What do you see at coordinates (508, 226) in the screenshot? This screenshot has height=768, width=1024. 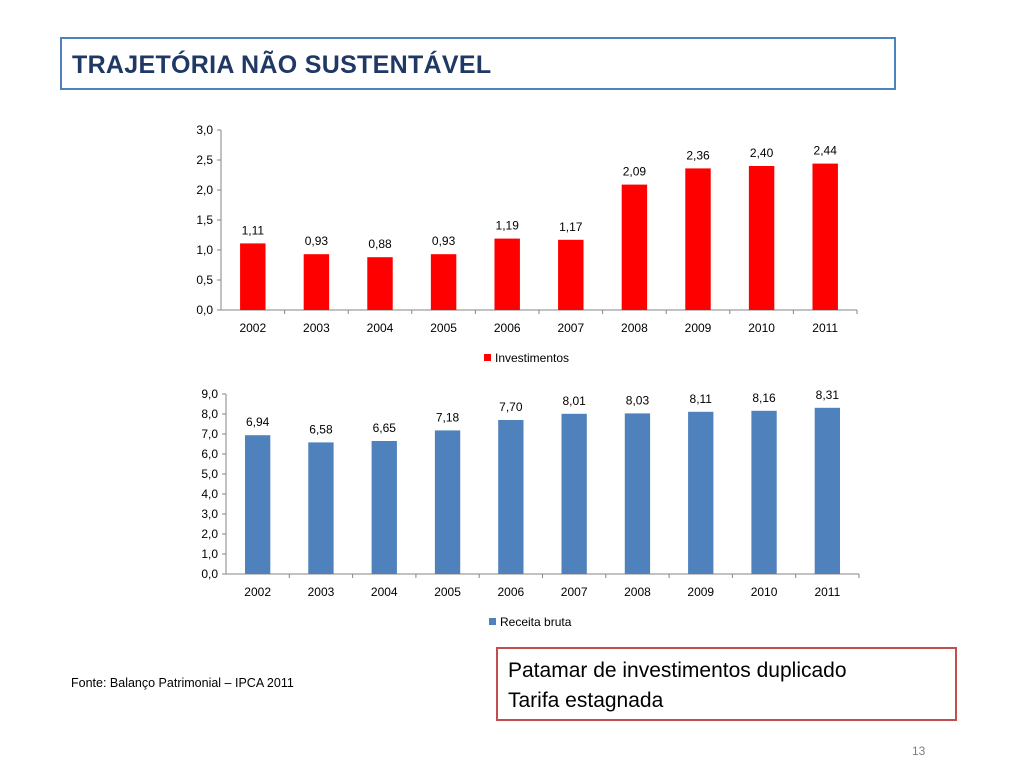 I see `data-label: 1,19` at bounding box center [508, 226].